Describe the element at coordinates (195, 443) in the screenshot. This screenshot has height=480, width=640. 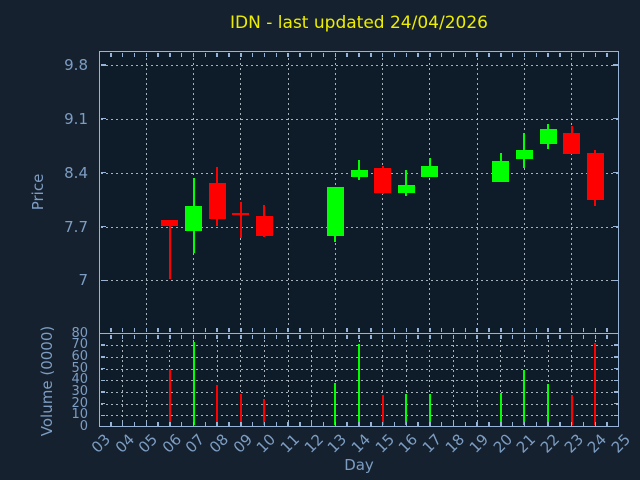
I see `x-tick-label: 07` at that location.